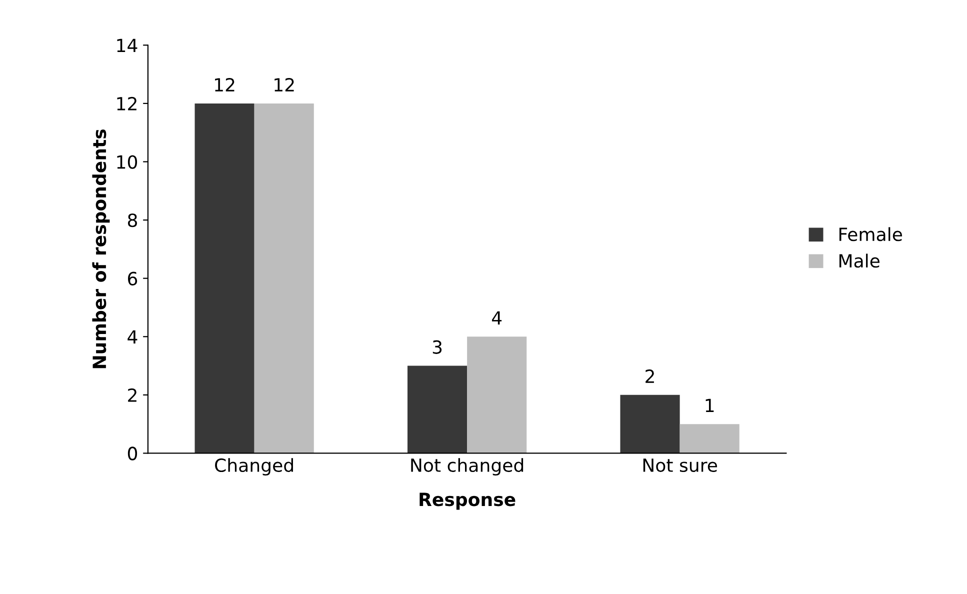 This screenshot has height=594, width=967. Describe the element at coordinates (859, 261) in the screenshot. I see `legend-label: Male` at that location.